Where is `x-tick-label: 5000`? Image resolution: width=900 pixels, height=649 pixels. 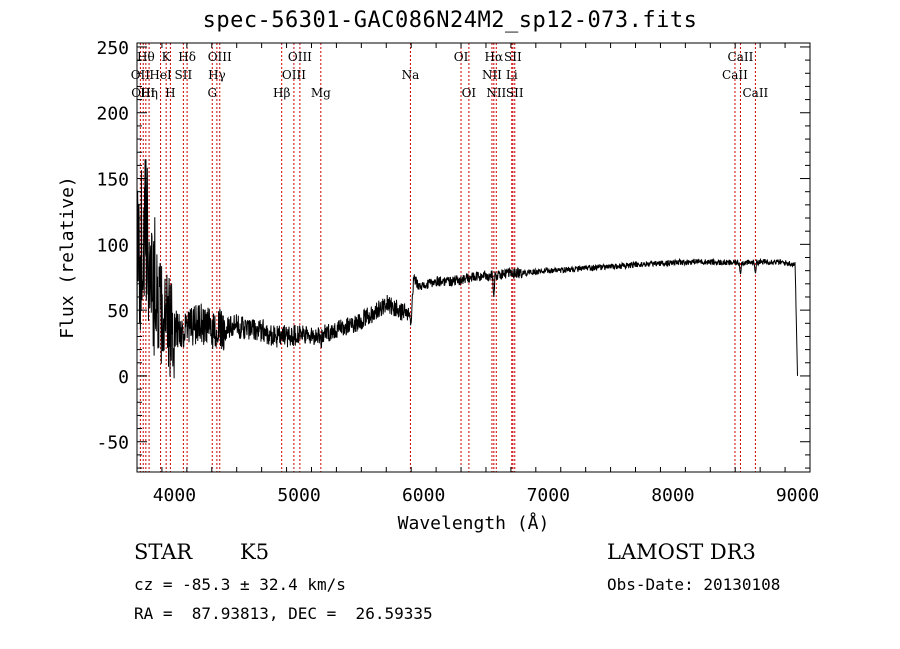 x-tick-label: 5000 is located at coordinates (298, 495).